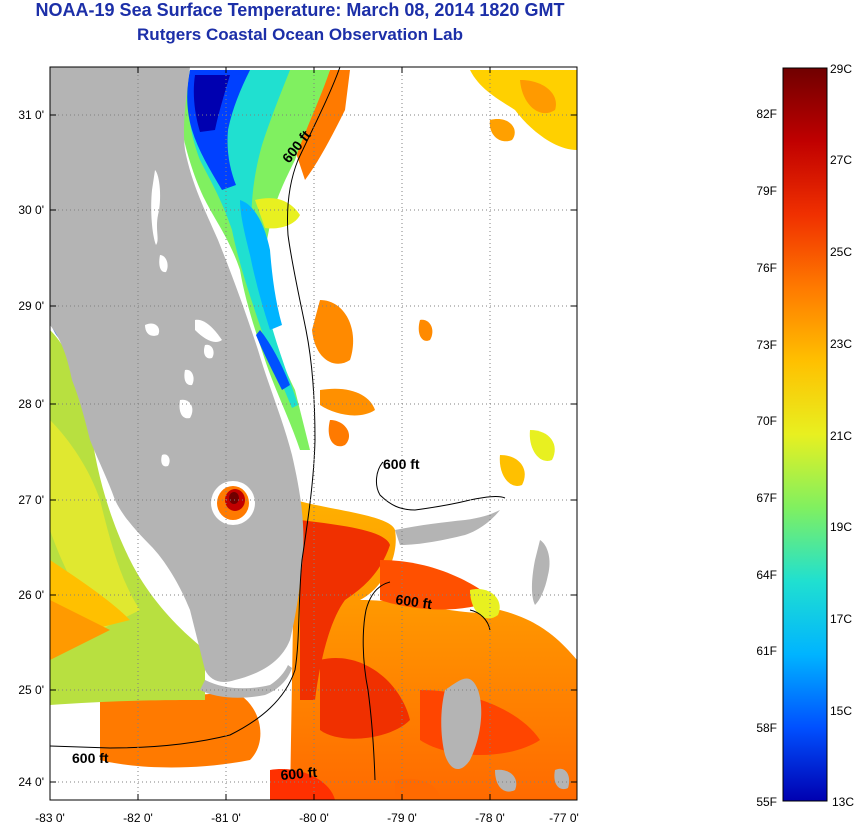 The image size is (864, 832). I want to click on lon-label: -79 0', so click(402, 818).